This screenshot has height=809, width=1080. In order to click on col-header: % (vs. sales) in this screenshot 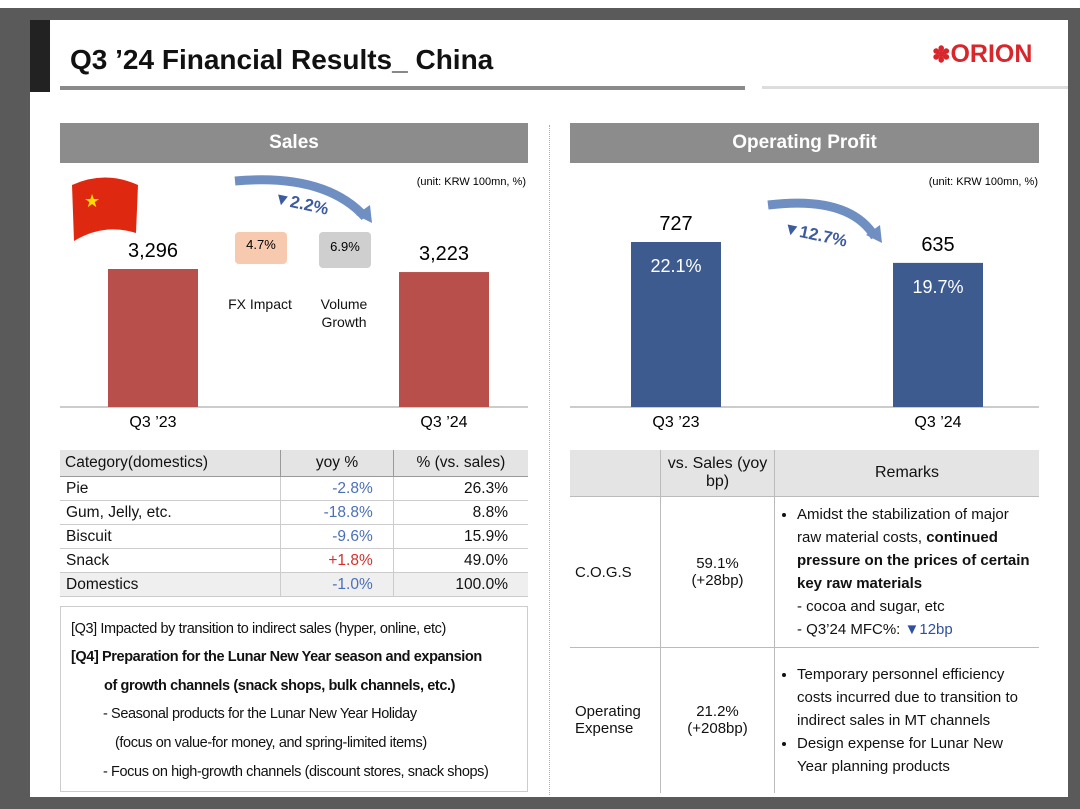, I will do `click(460, 463)`.